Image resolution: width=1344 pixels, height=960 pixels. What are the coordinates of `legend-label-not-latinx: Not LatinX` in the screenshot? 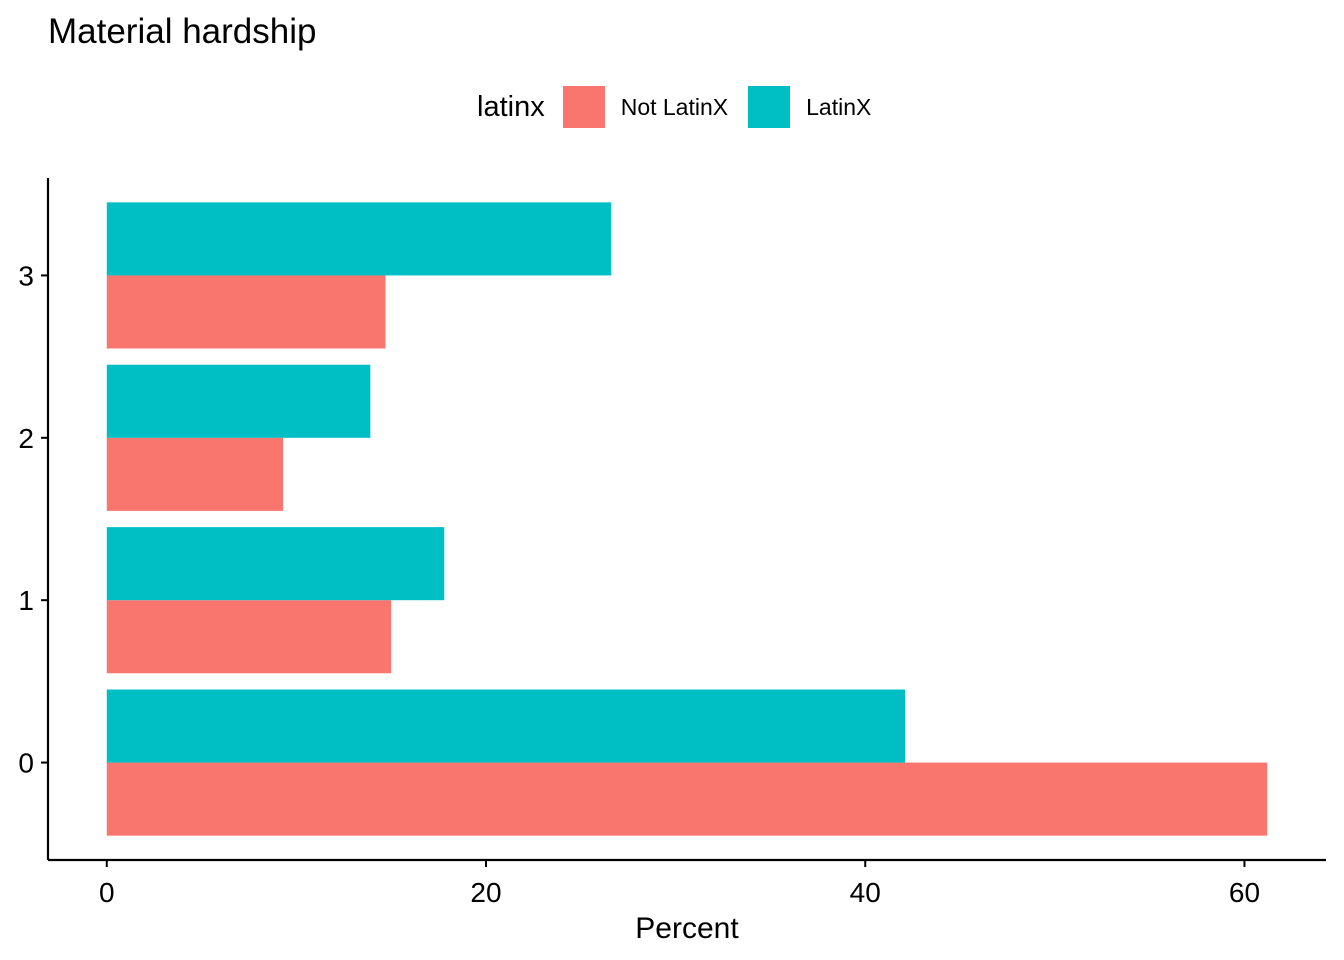 It's located at (674, 106).